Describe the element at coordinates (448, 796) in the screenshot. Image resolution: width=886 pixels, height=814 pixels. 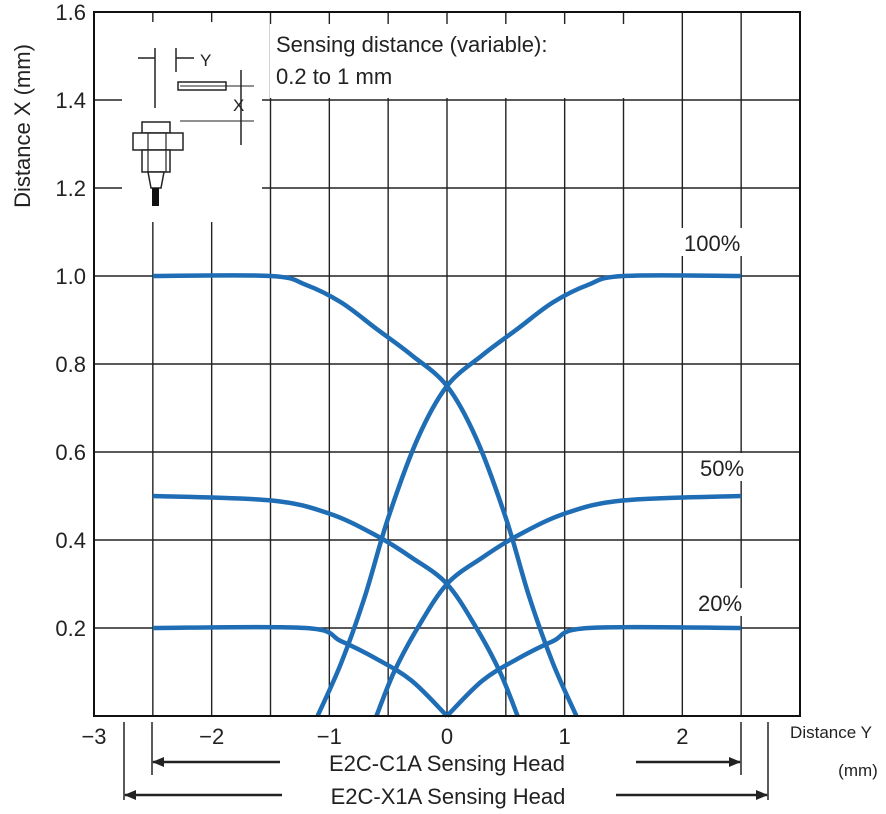
I see `range-label-x1a: E2C-X1A Sensing Head` at that location.